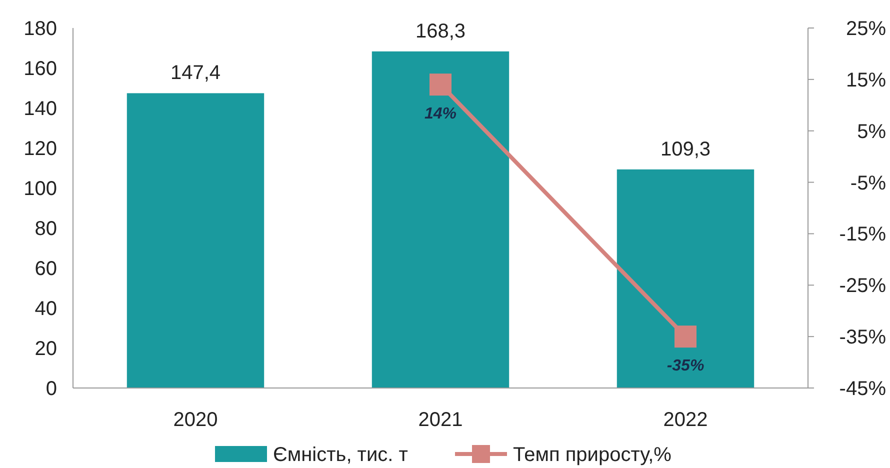 The image size is (890, 468). Describe the element at coordinates (195, 240) in the screenshot. I see `bar` at that location.